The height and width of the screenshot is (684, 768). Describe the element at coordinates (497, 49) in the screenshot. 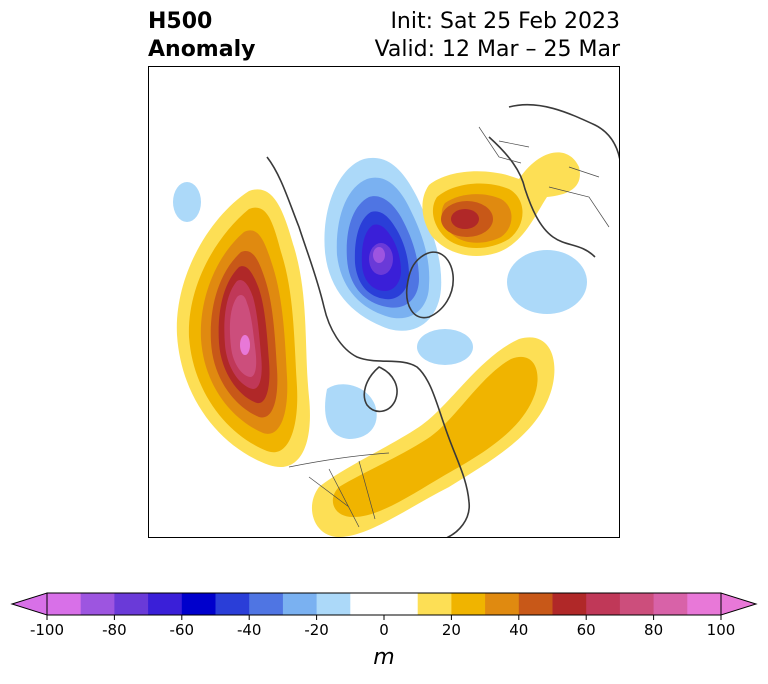

I see `valid-range: Valid: 12 Mar – 25 Mar` at that location.